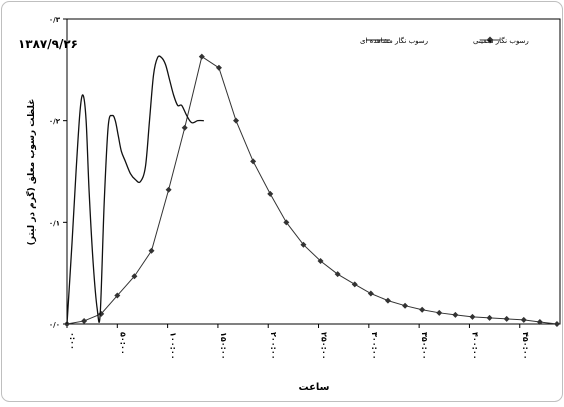 The width and height of the screenshot is (564, 407). What do you see at coordinates (55, 20) in the screenshot?
I see `y-tick-label: ۰/۳` at bounding box center [55, 20].